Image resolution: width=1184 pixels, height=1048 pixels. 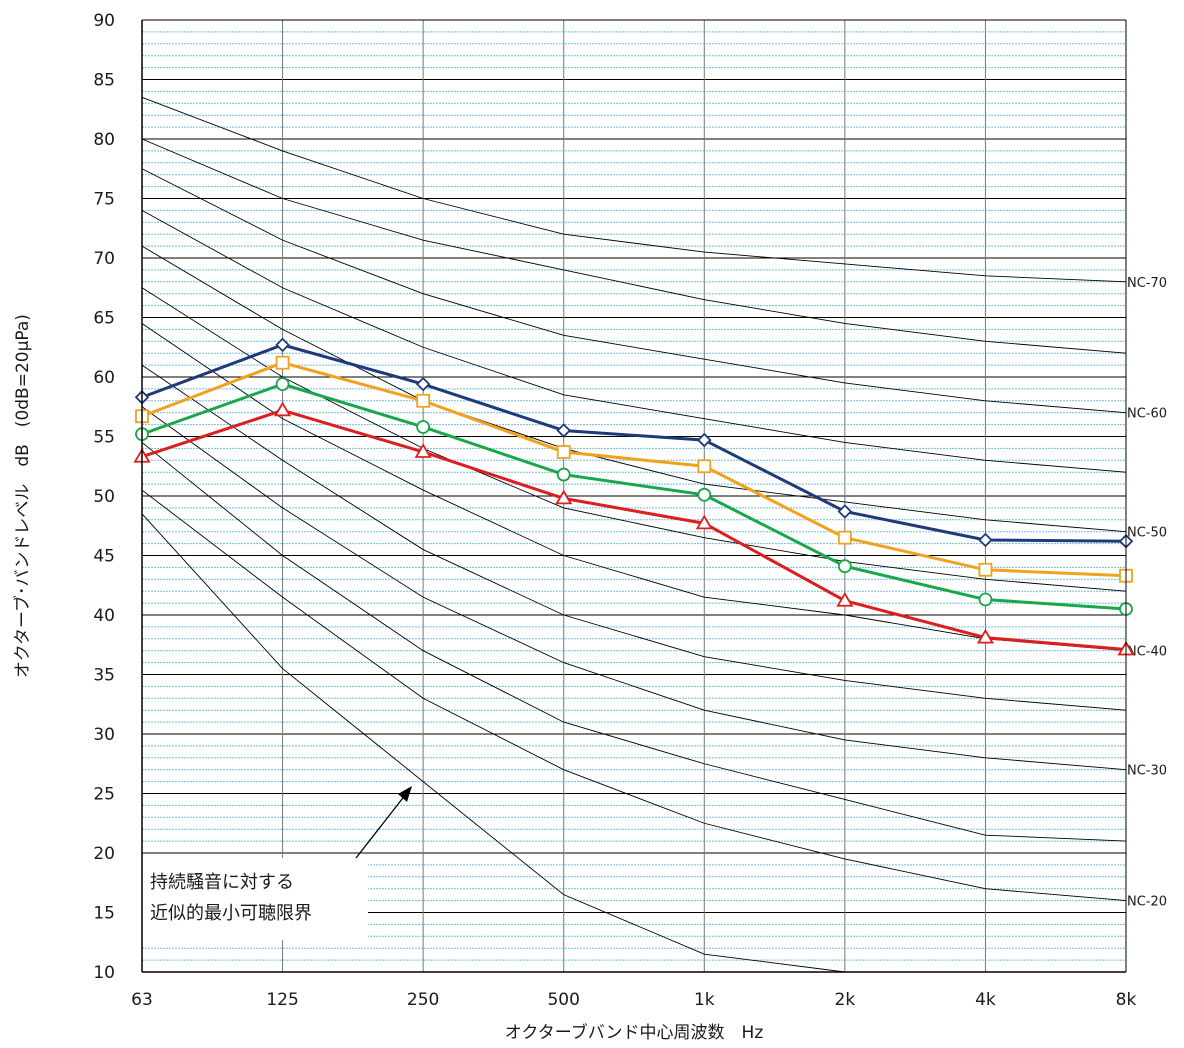 What do you see at coordinates (634, 1032) in the screenshot?
I see `x-axis-title: オクターブバンド中心周波数 Hz` at bounding box center [634, 1032].